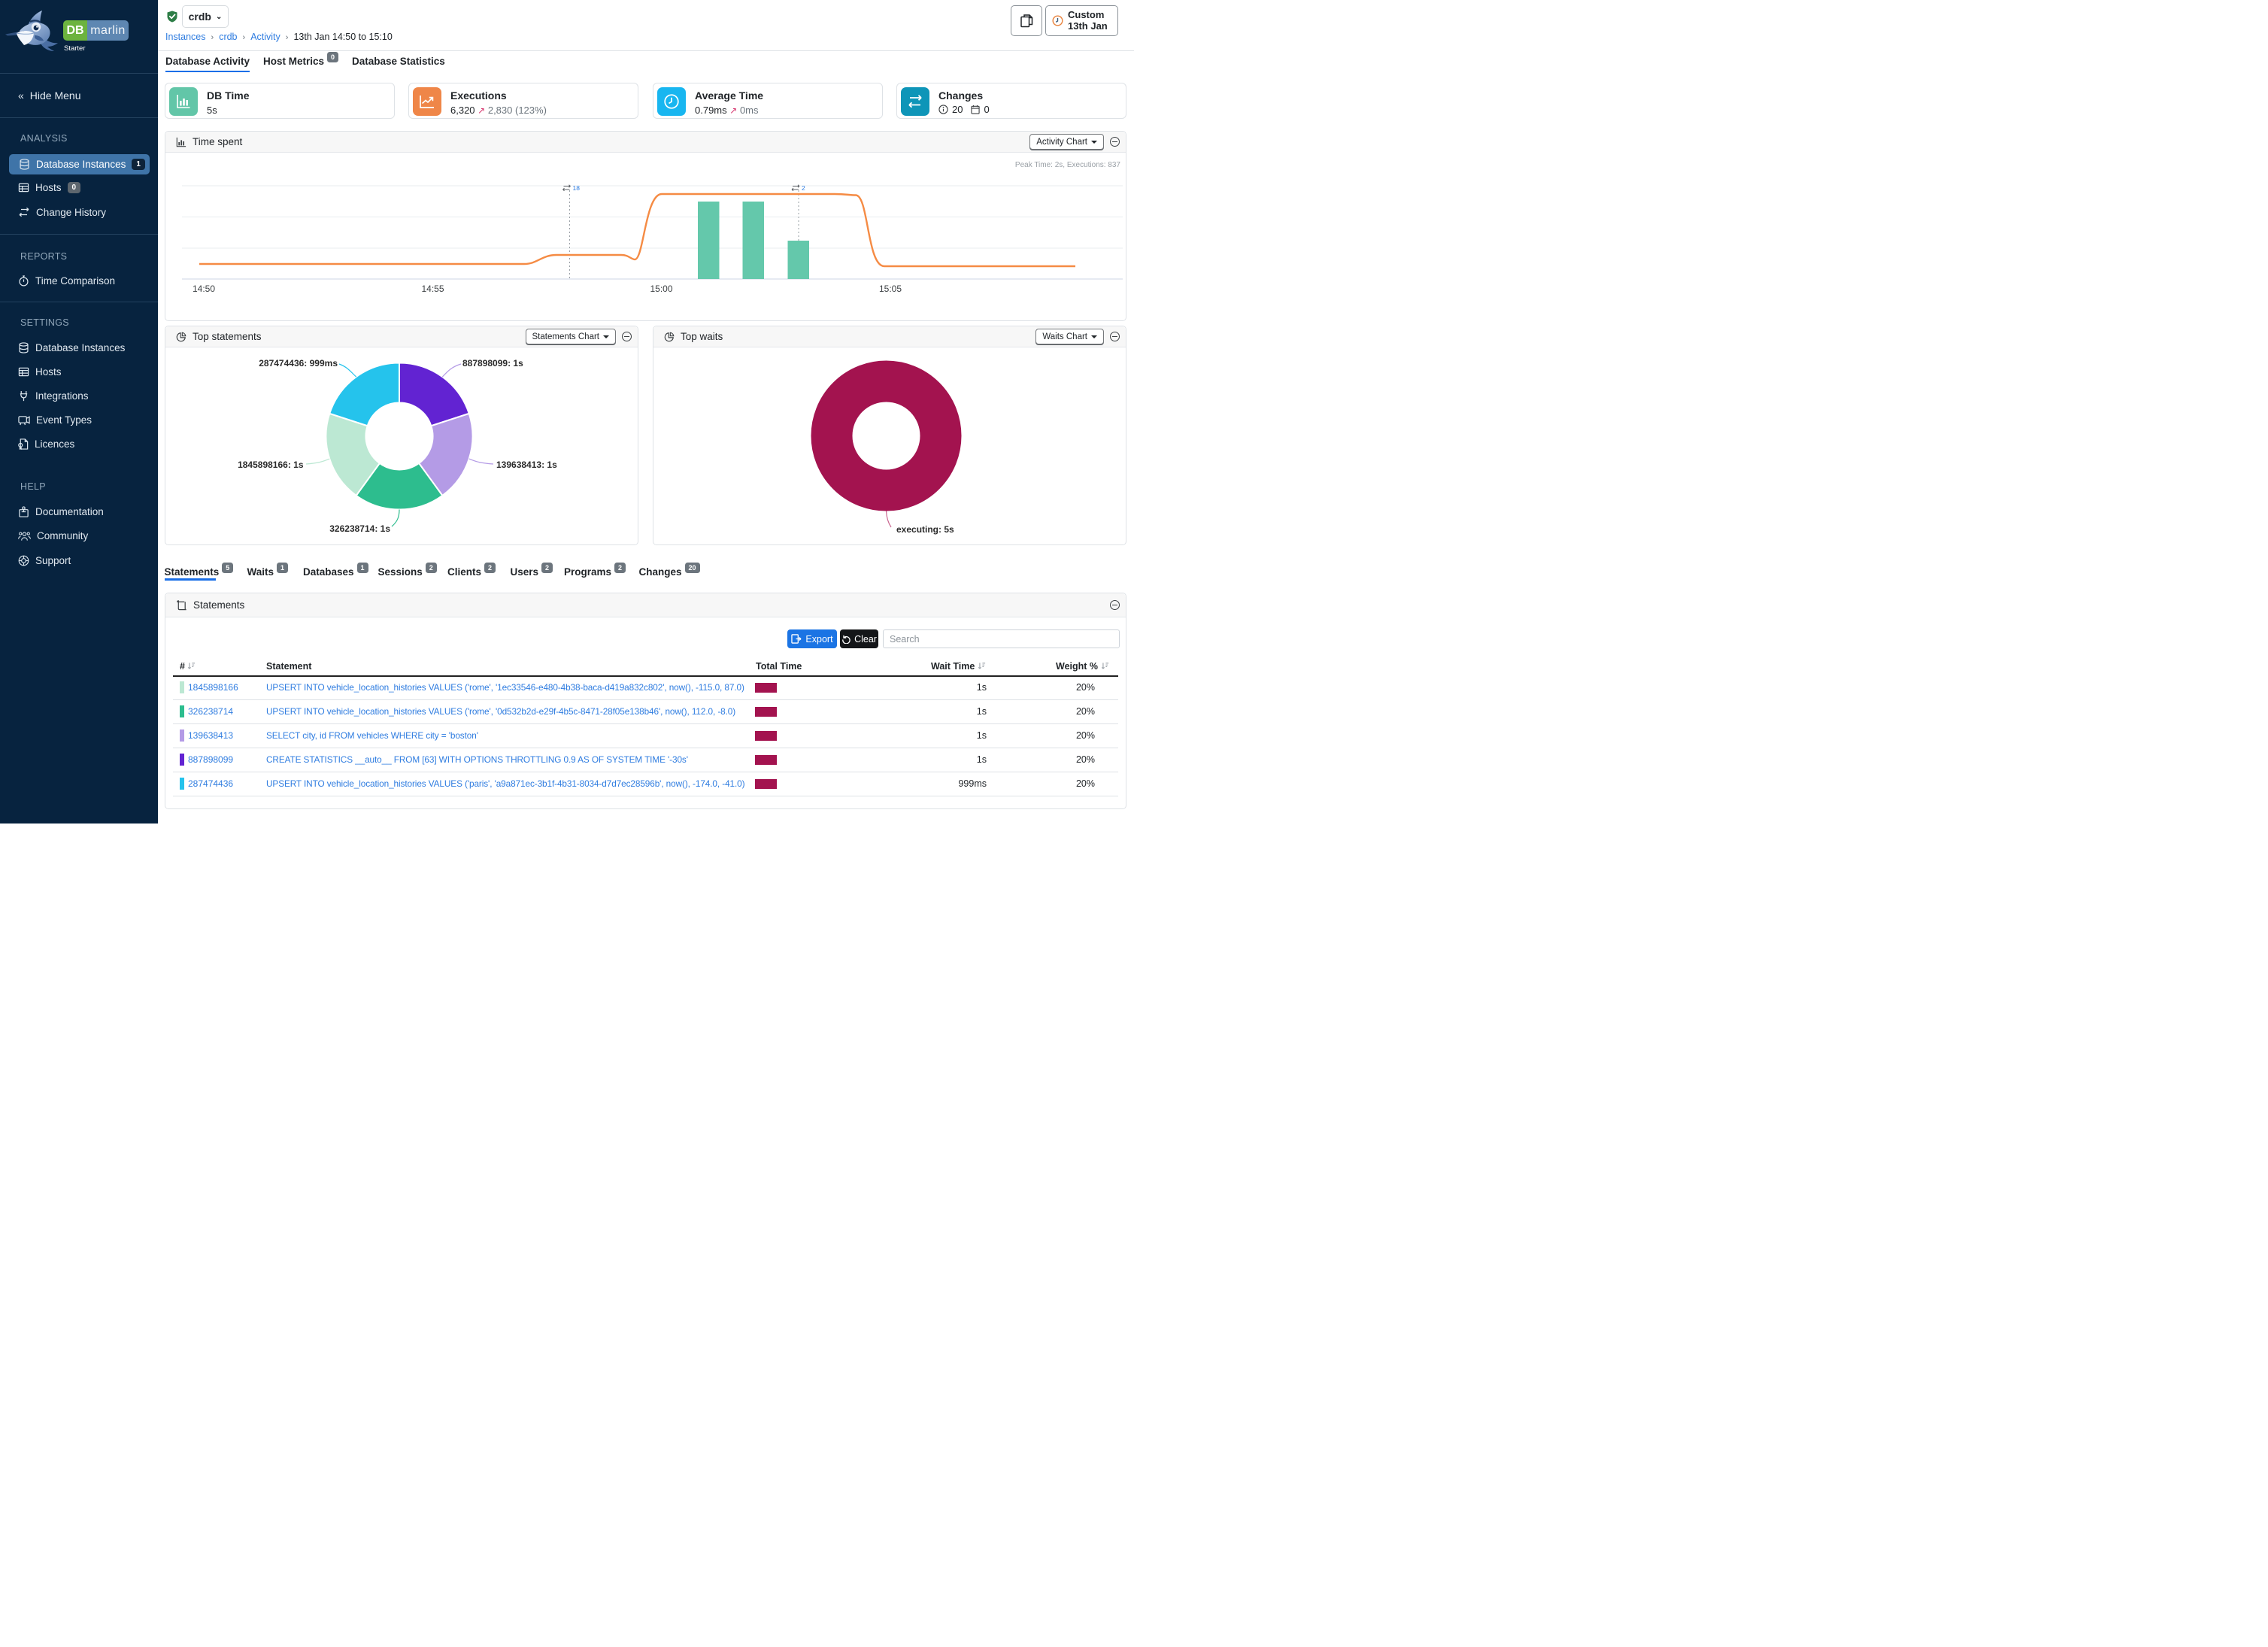 The image size is (2268, 1647). What do you see at coordinates (298, 363) in the screenshot?
I see `svg-text: 287474436: 999ms` at bounding box center [298, 363].